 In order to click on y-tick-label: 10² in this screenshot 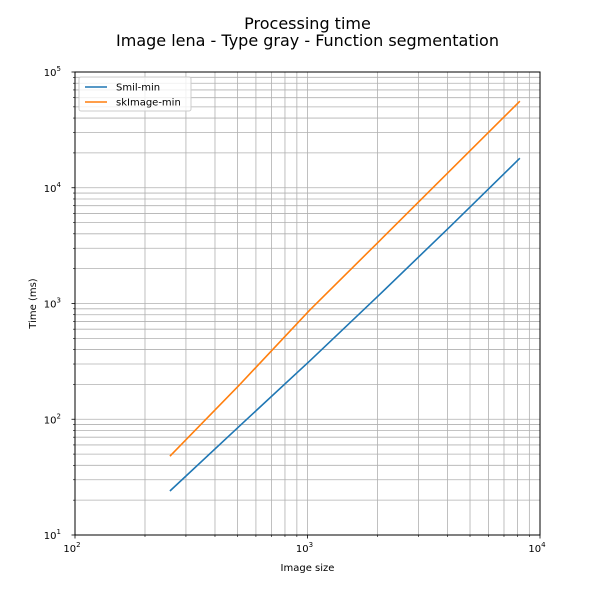, I will do `click(52, 419)`.